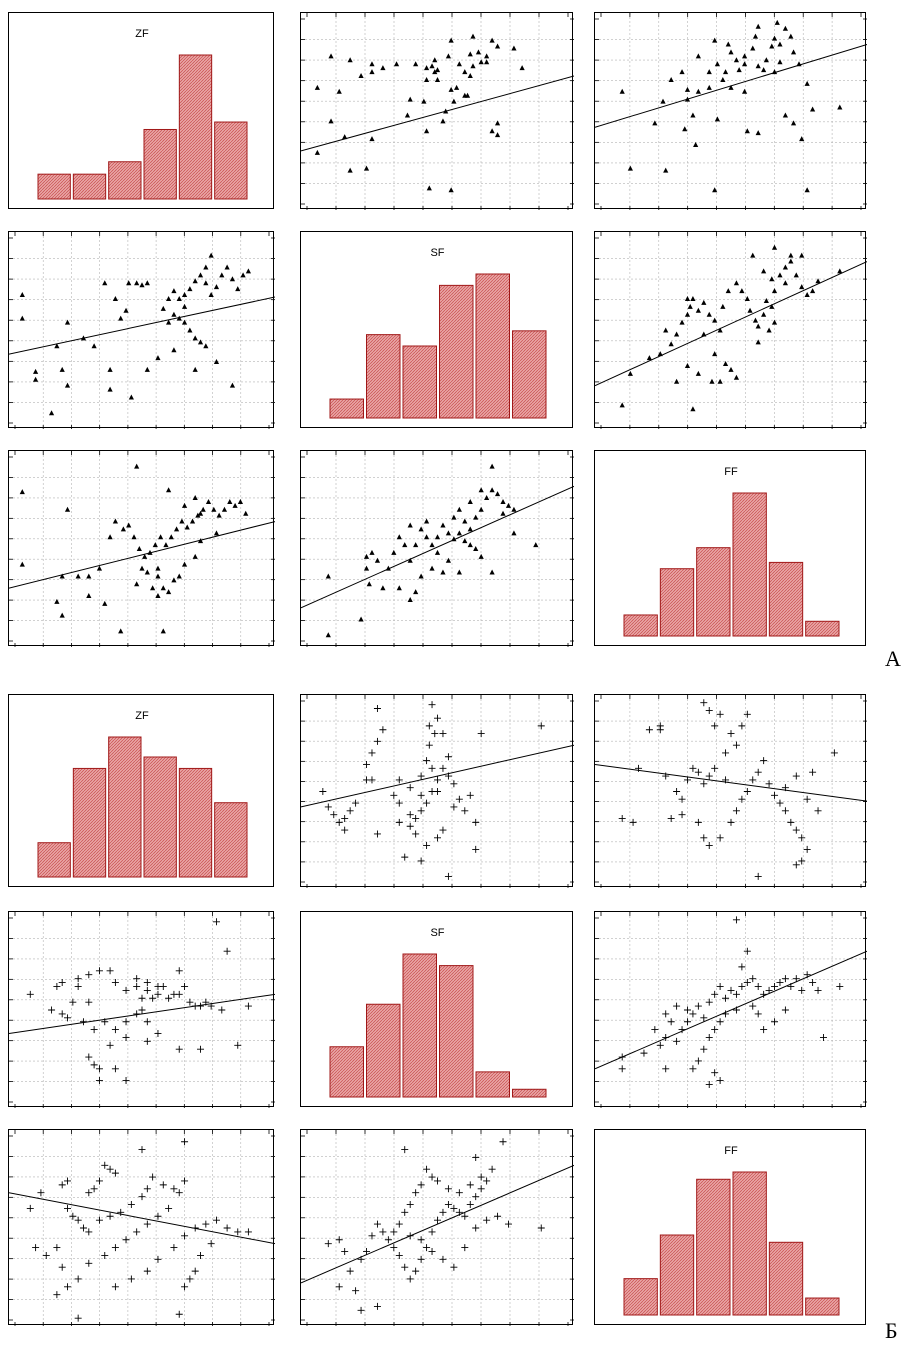 The height and width of the screenshot is (1348, 909). Describe the element at coordinates (419, 1025) in the screenshot. I see `histogram-bar` at that location.